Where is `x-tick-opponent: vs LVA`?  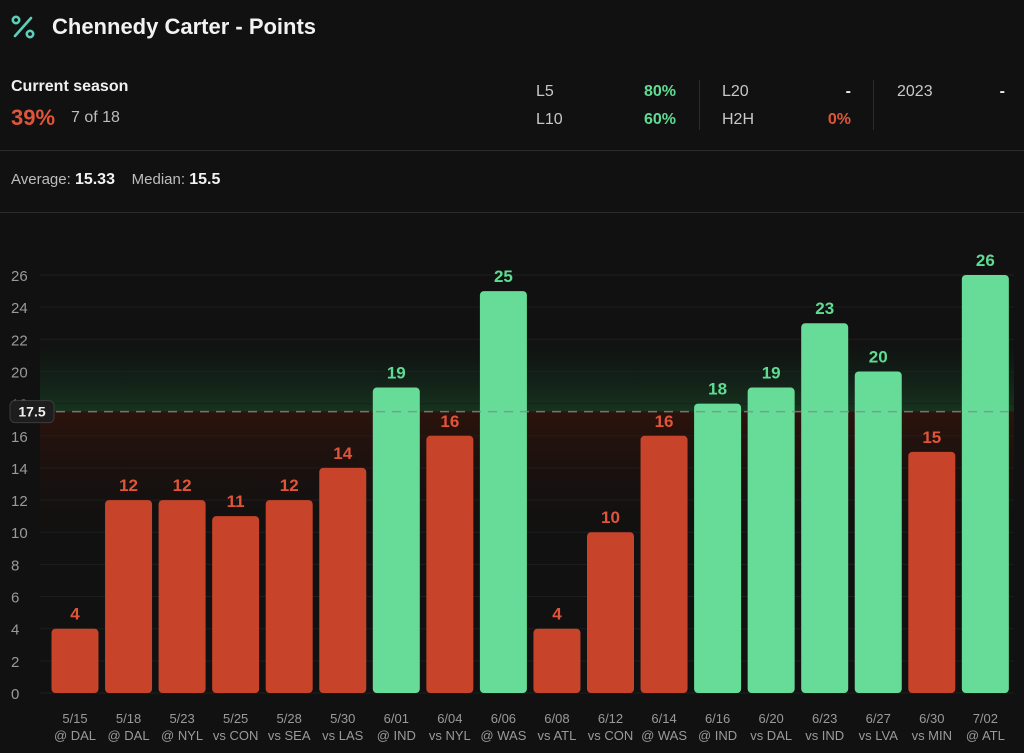
x-tick-opponent: vs LVA is located at coordinates (879, 735).